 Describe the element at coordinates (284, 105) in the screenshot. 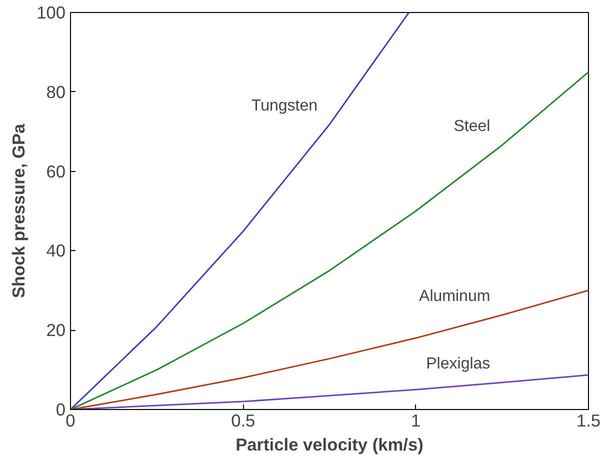

I see `series-label: Tungsten` at that location.